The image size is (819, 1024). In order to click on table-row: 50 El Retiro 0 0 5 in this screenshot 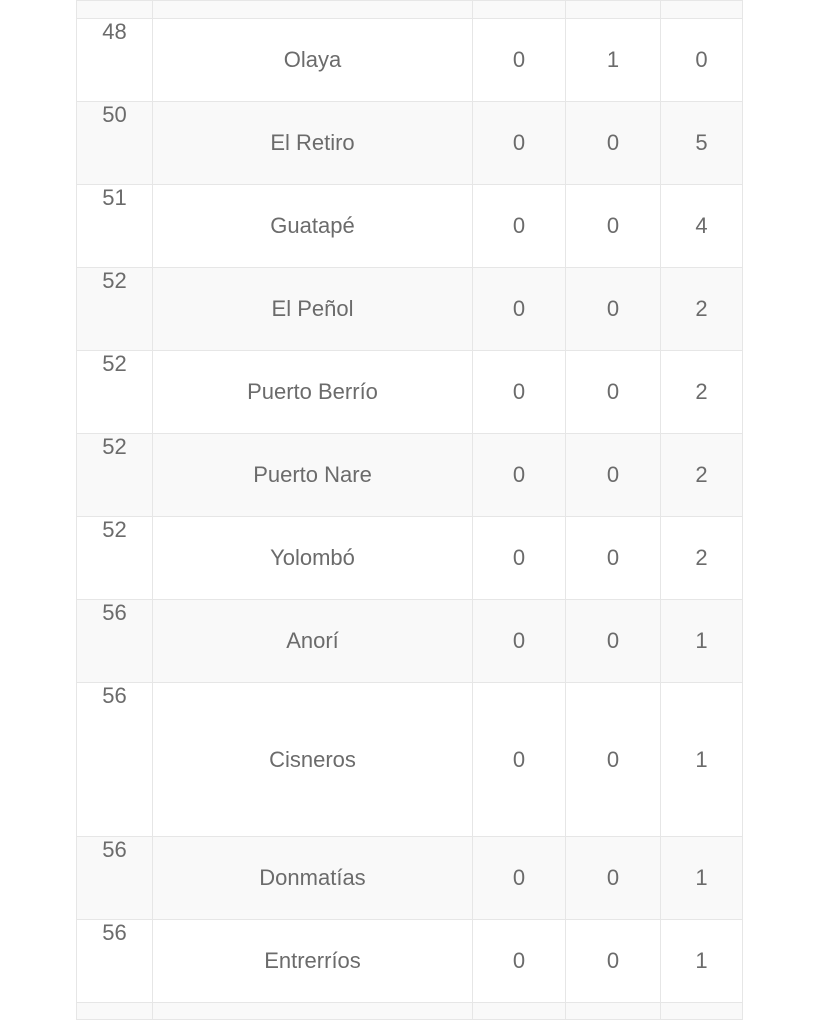, I will do `click(409, 143)`.